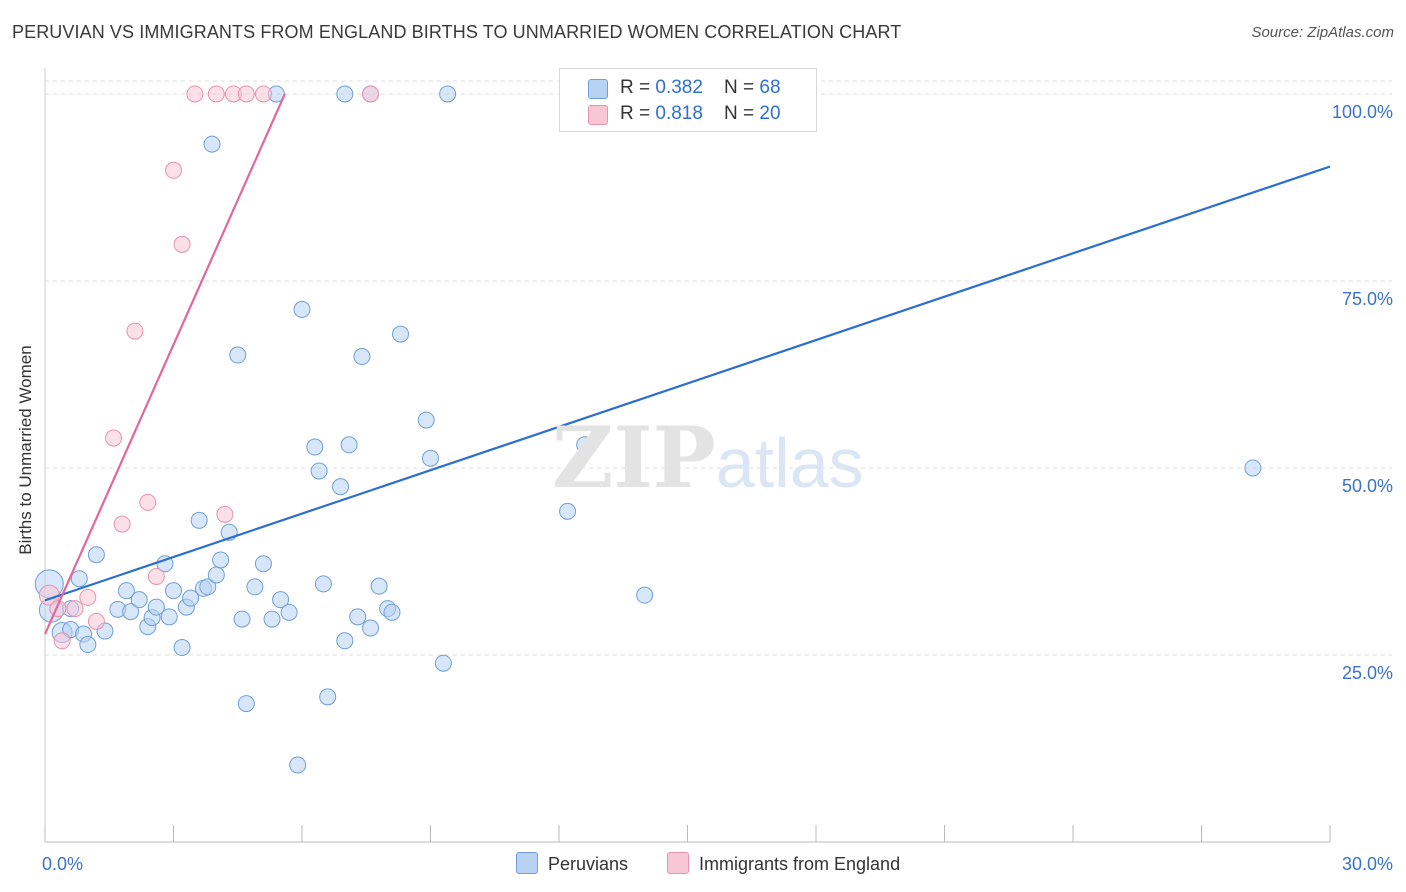 The height and width of the screenshot is (892, 1406). Describe the element at coordinates (742, 87) in the screenshot. I see `n-label: N =` at that location.